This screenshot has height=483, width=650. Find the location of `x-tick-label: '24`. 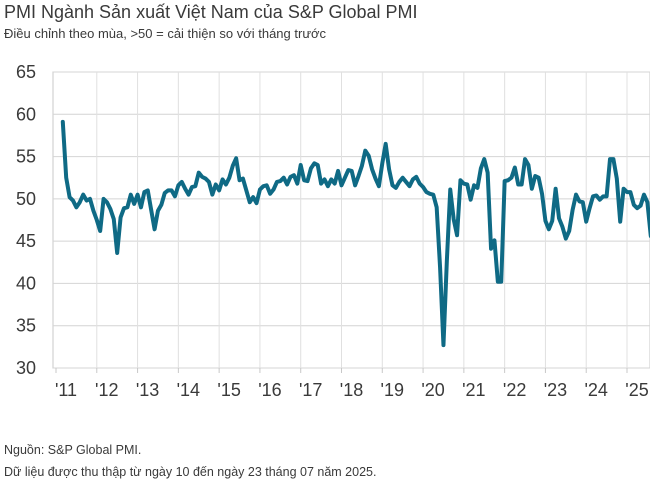

x-tick-label: '24 is located at coordinates (595, 390).